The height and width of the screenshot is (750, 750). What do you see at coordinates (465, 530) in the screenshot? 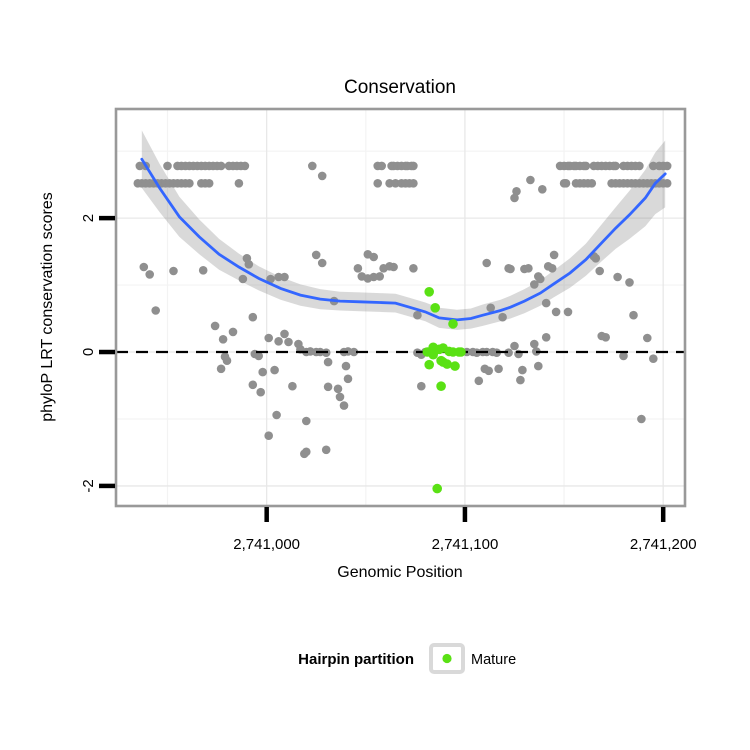
I see `x-axis-ticks: 2,741,000 2,741,100 2,741,200` at bounding box center [465, 530].